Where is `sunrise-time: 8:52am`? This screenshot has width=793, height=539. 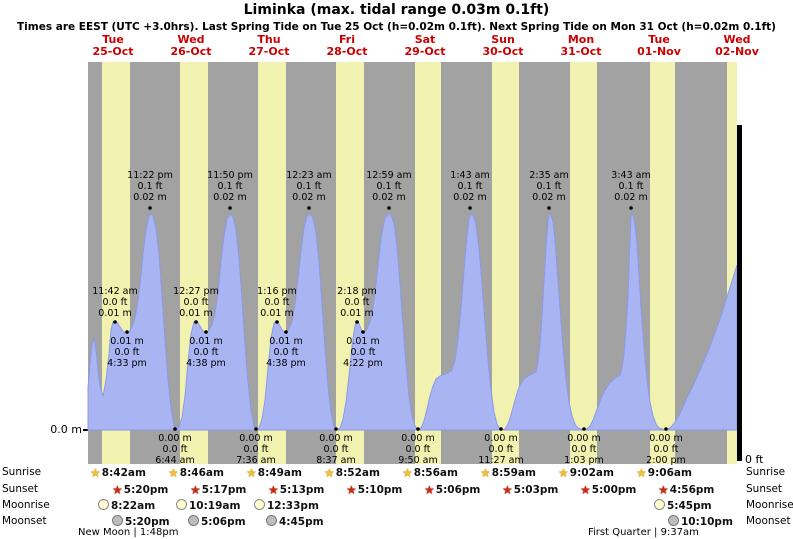
sunrise-time: 8:52am is located at coordinates (357, 473).